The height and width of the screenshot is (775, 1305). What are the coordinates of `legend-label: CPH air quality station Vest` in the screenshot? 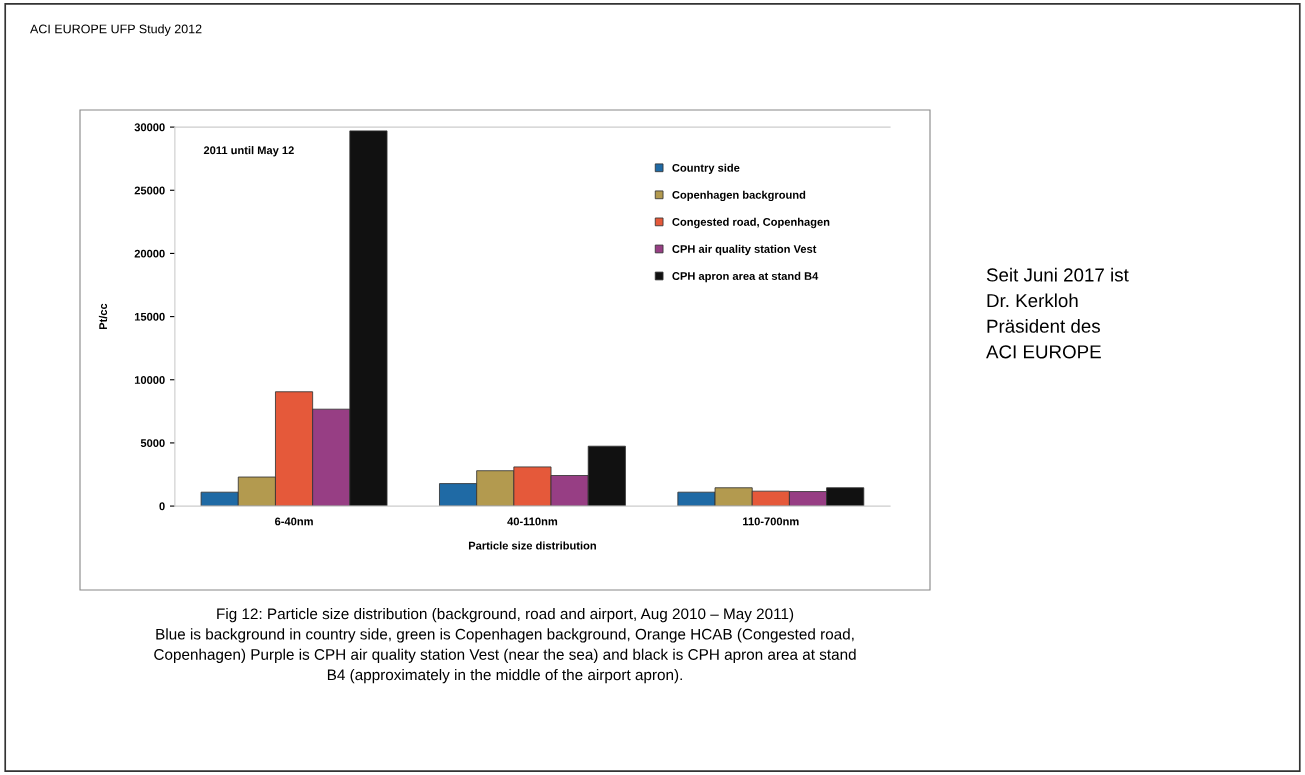 It's located at (744, 250).